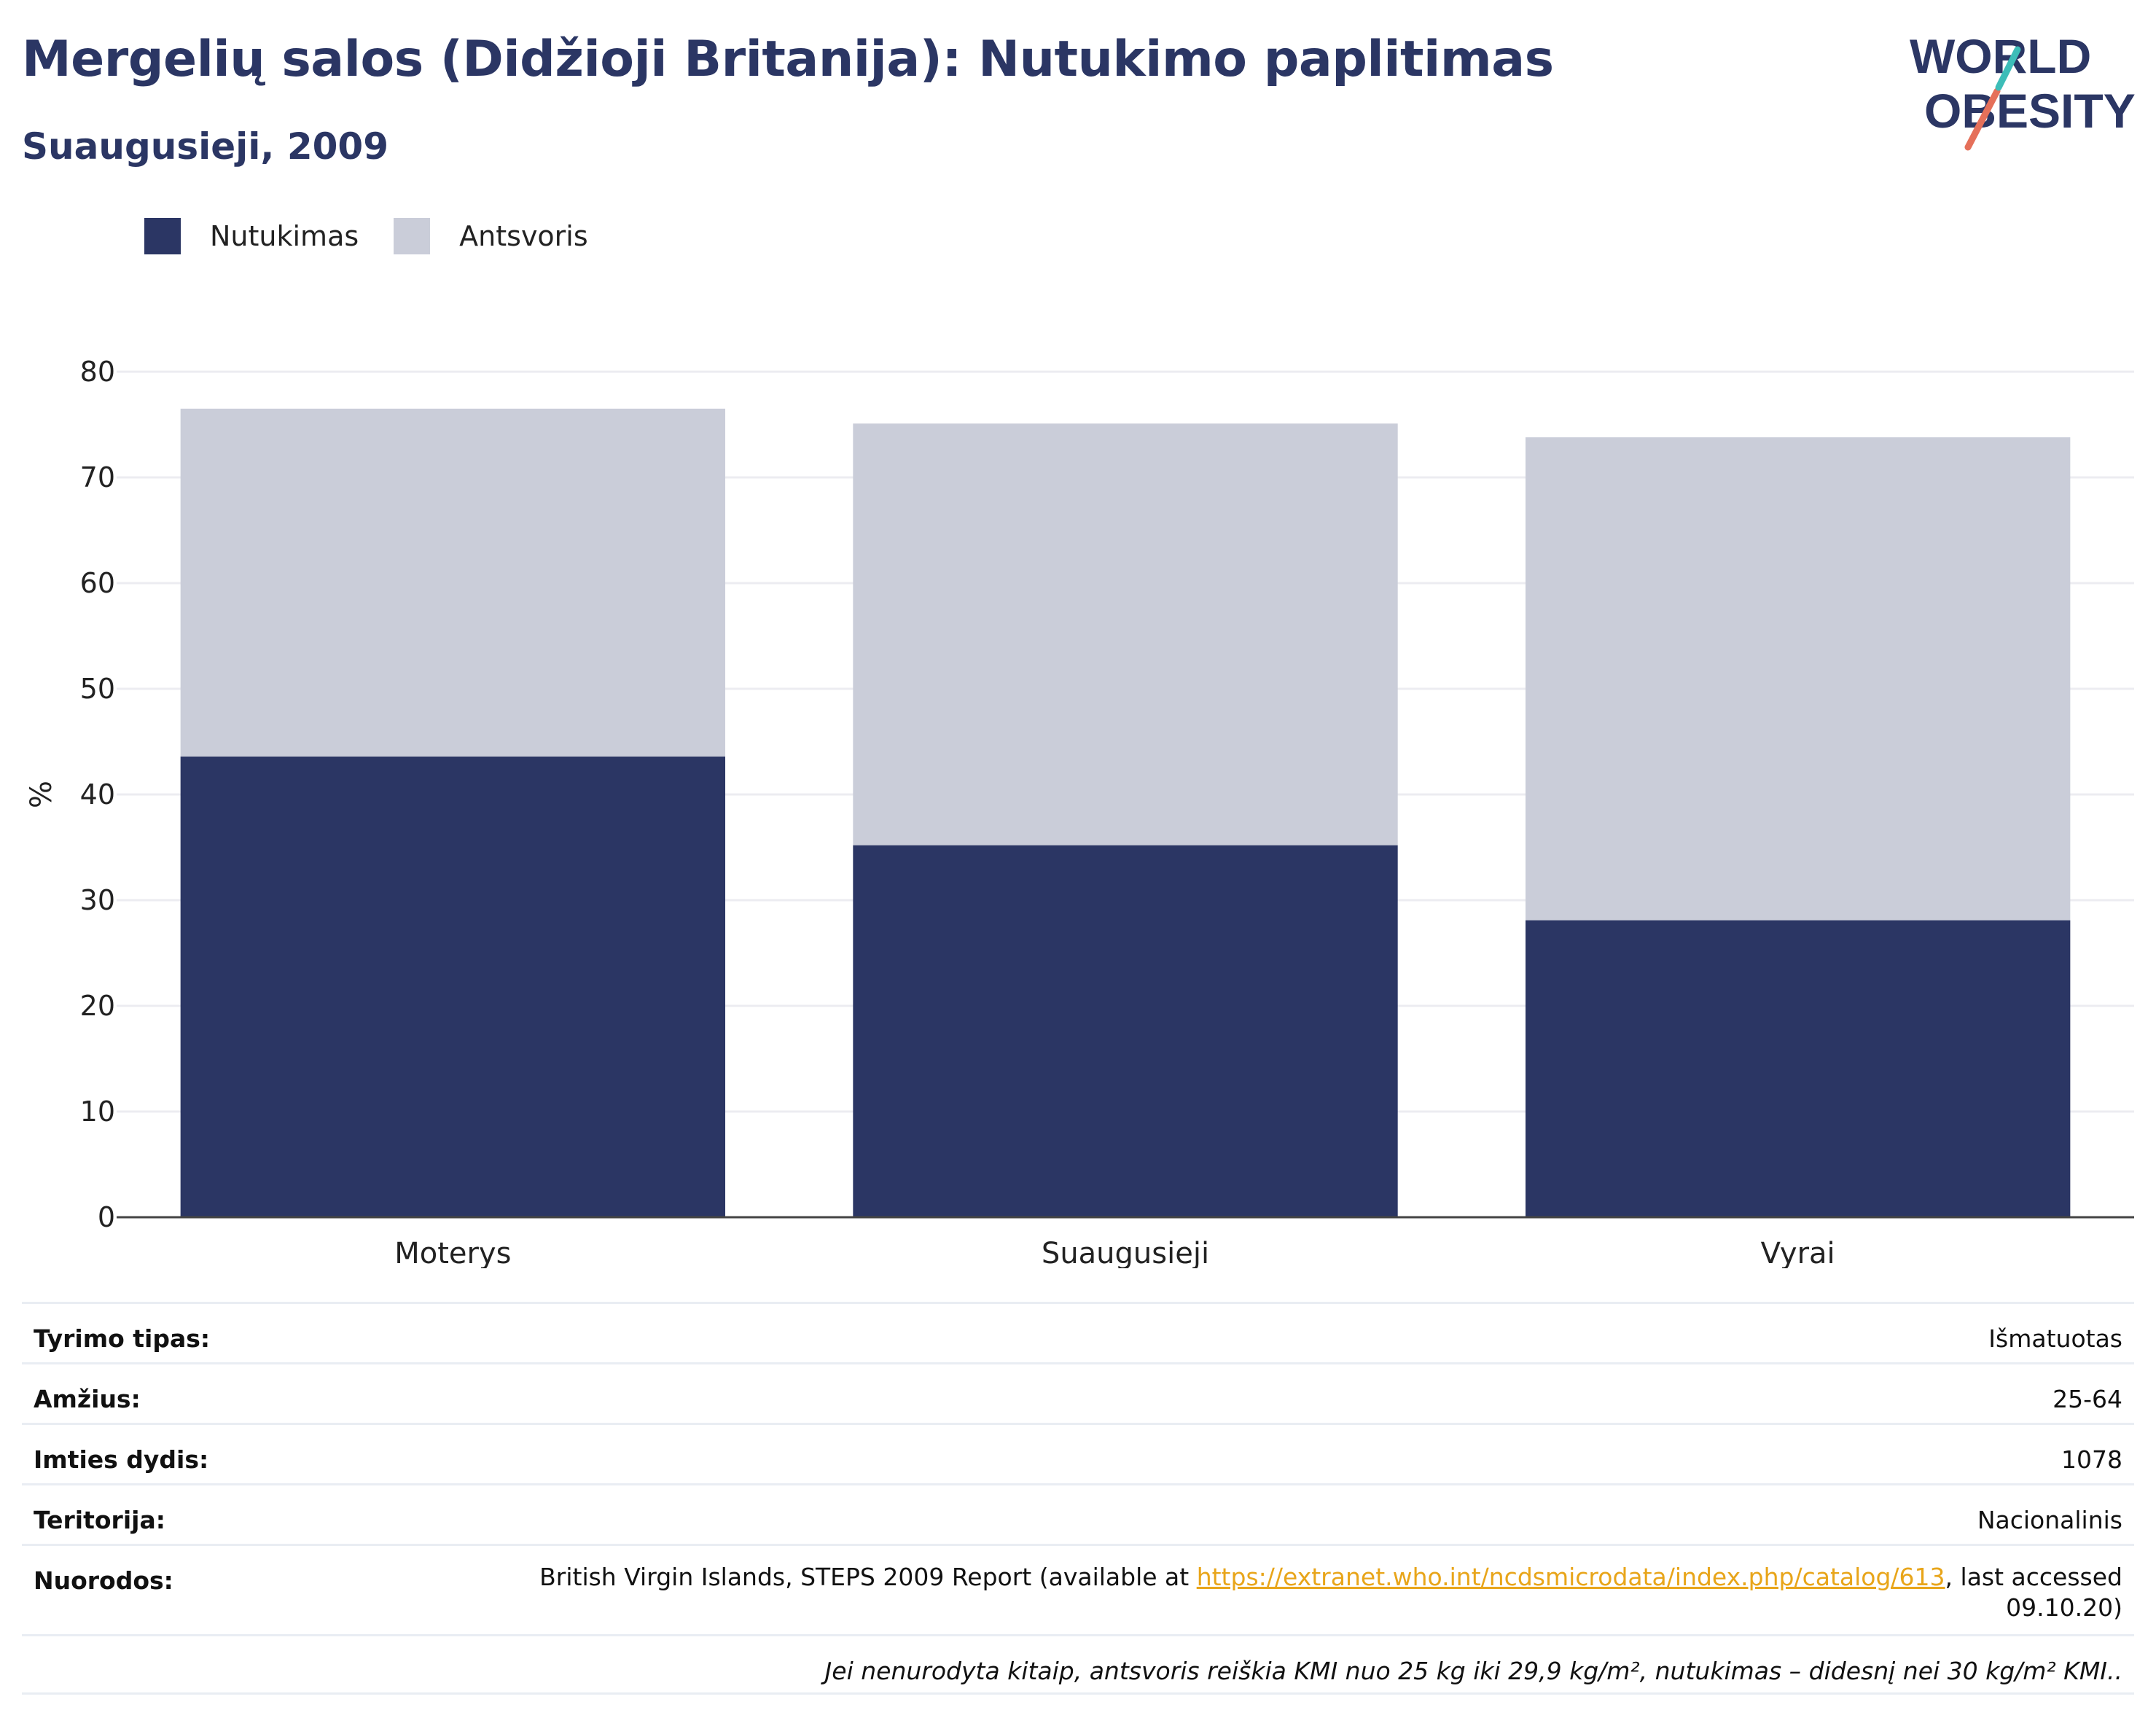 The height and width of the screenshot is (1734, 2156). I want to click on legend-item-overweight: Antsvoris, so click(491, 236).